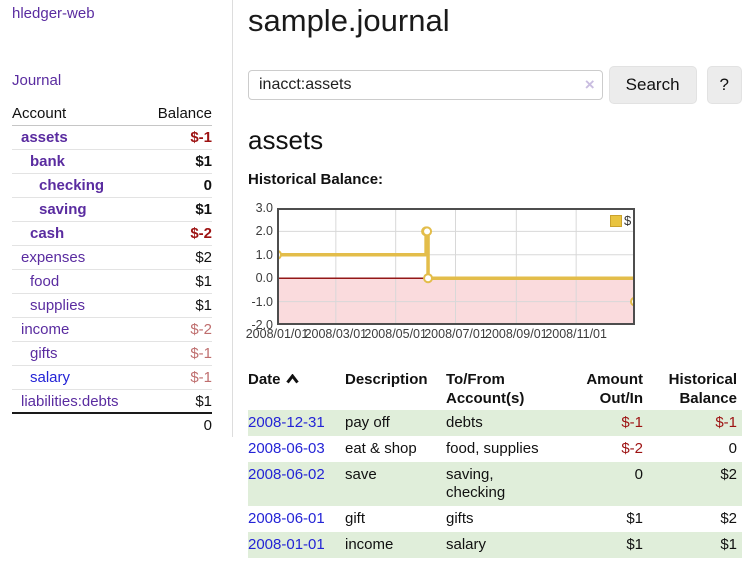 This screenshot has height=582, width=742. What do you see at coordinates (112, 234) in the screenshot?
I see `account-row: cash $-2` at bounding box center [112, 234].